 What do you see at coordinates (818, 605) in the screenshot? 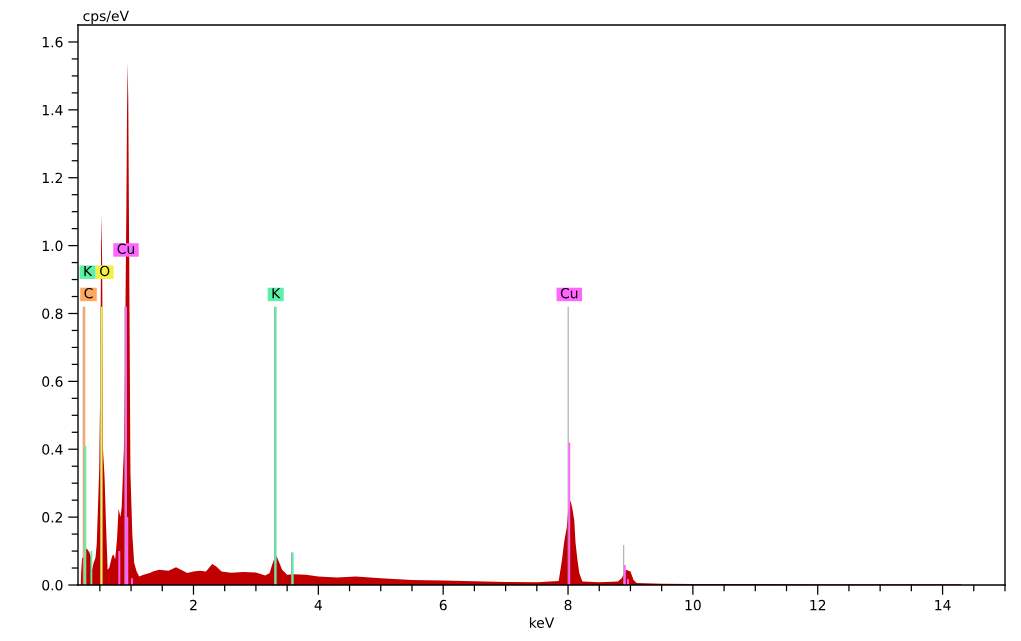
I see `x-tick-label: 12` at bounding box center [818, 605].